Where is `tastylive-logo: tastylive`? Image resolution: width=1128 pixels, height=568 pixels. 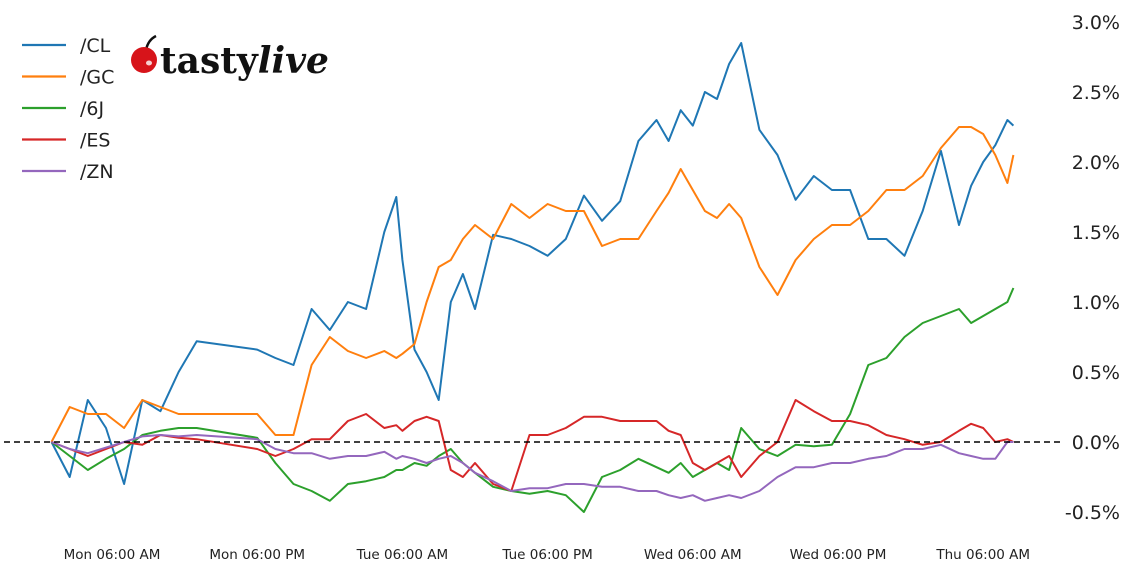
tastylive-logo: tastylive is located at coordinates (230, 58).